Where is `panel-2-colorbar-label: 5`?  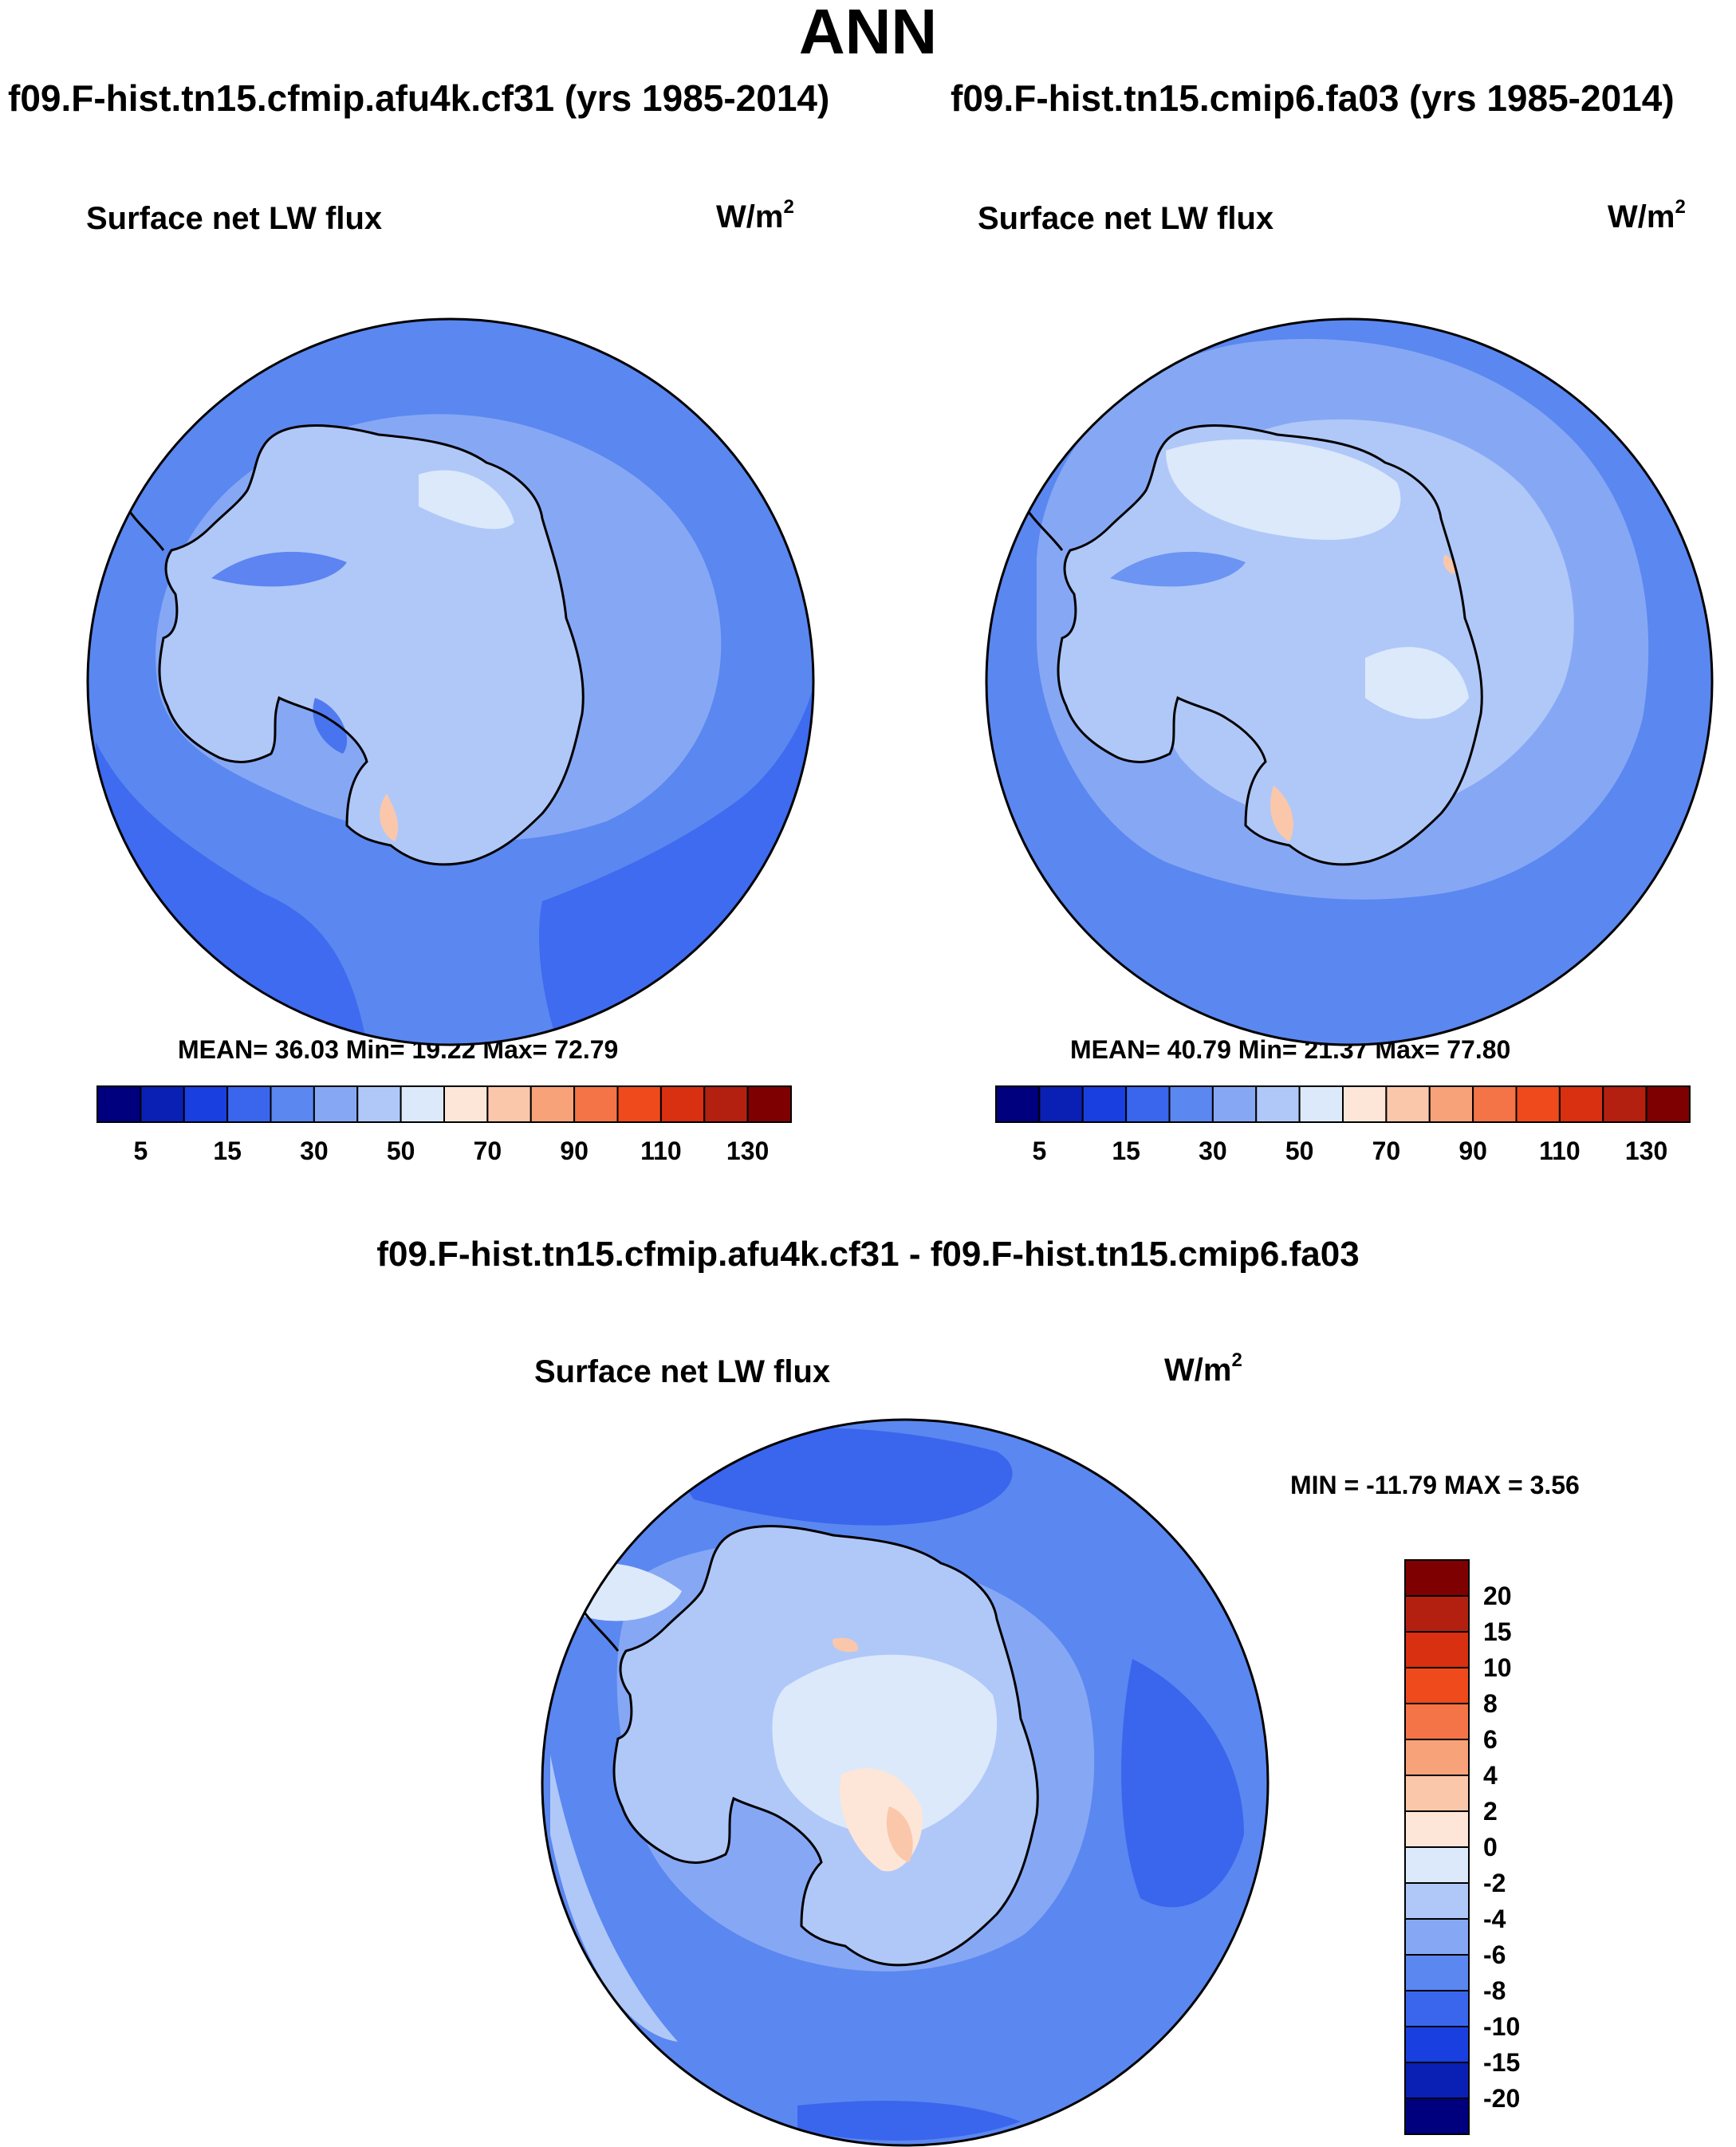 panel-2-colorbar-label: 5 is located at coordinates (1040, 1151).